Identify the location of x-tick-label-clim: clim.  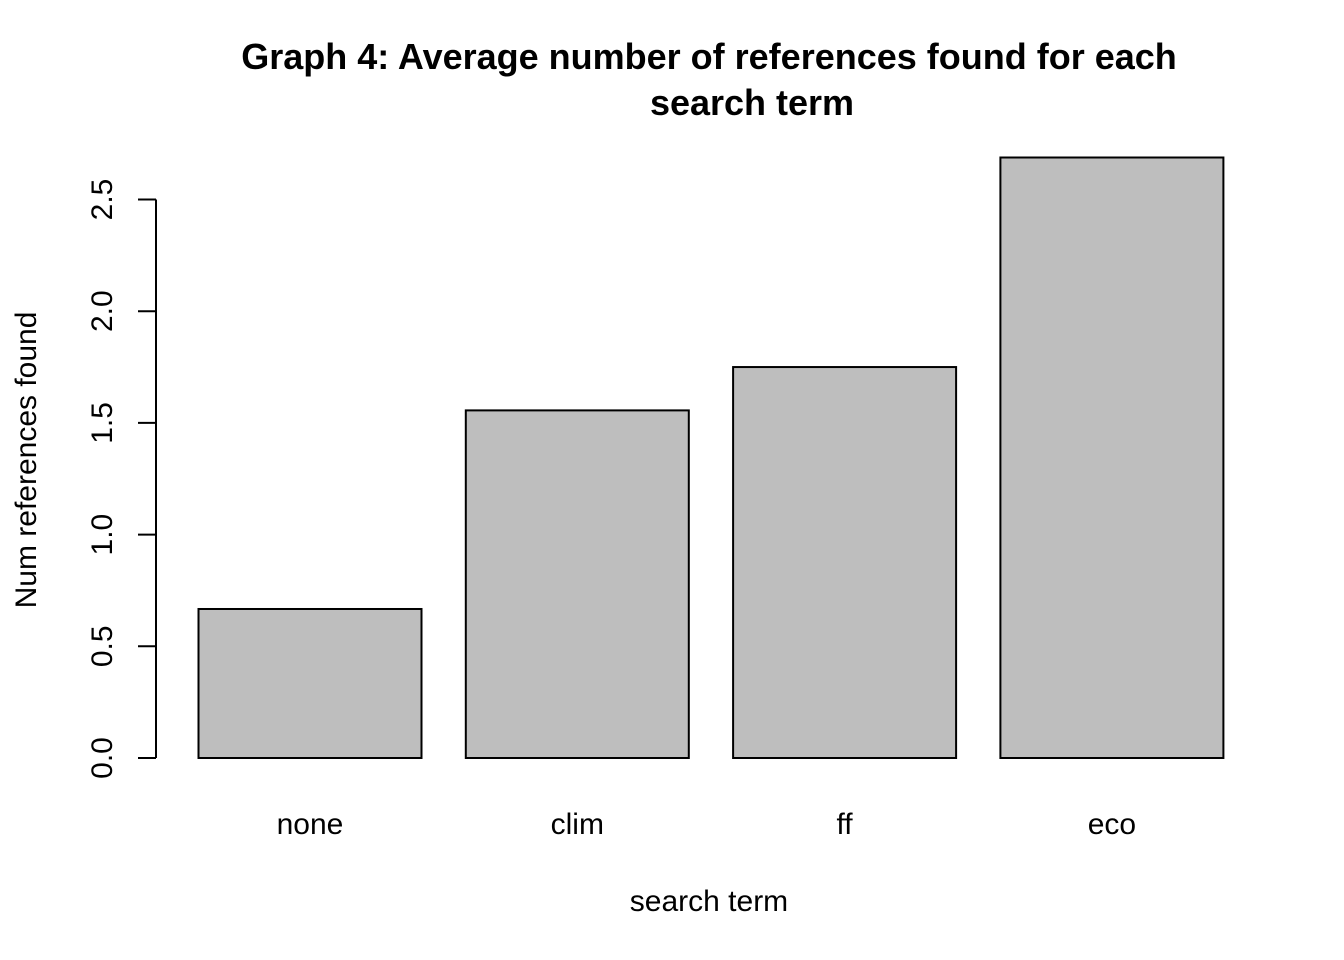
(577, 824).